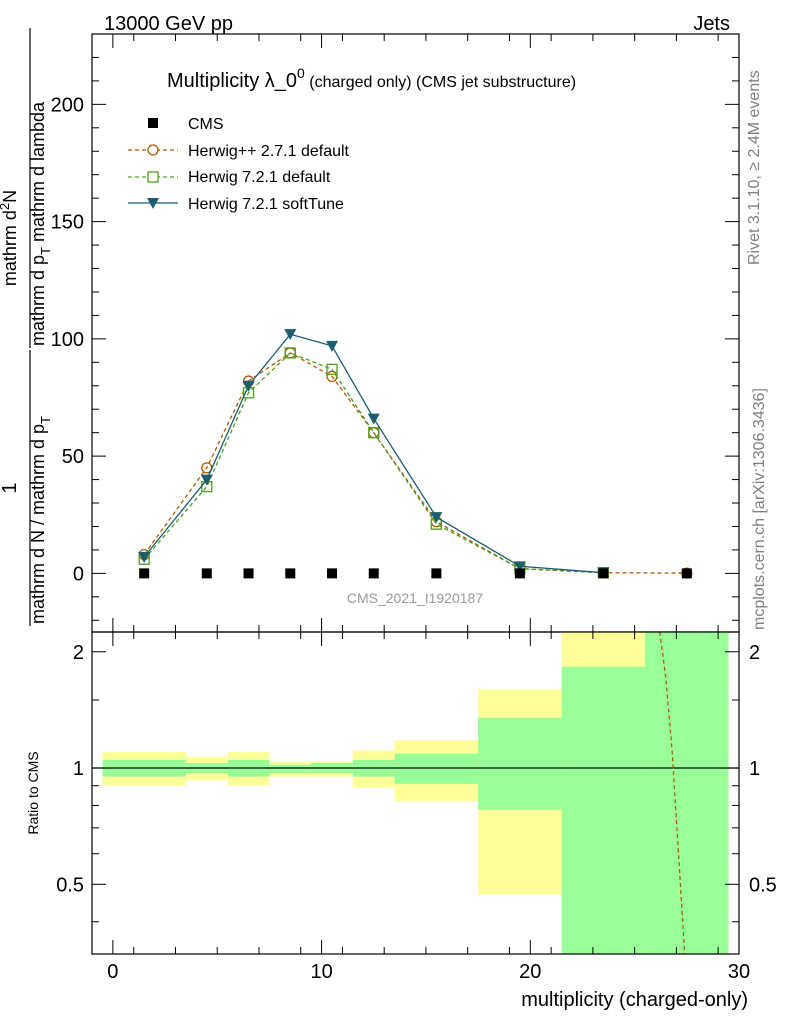 The height and width of the screenshot is (1024, 786). Describe the element at coordinates (321, 972) in the screenshot. I see `x-tick-label: 10` at that location.